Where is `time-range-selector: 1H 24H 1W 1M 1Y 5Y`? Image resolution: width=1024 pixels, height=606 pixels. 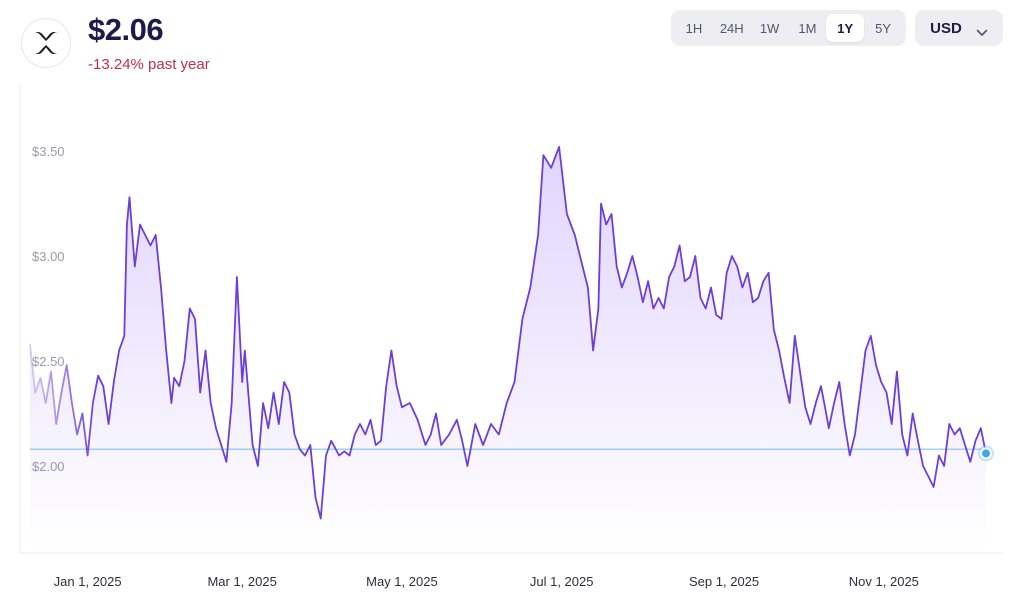 time-range-selector: 1H 24H 1W 1M 1Y 5Y is located at coordinates (788, 28).